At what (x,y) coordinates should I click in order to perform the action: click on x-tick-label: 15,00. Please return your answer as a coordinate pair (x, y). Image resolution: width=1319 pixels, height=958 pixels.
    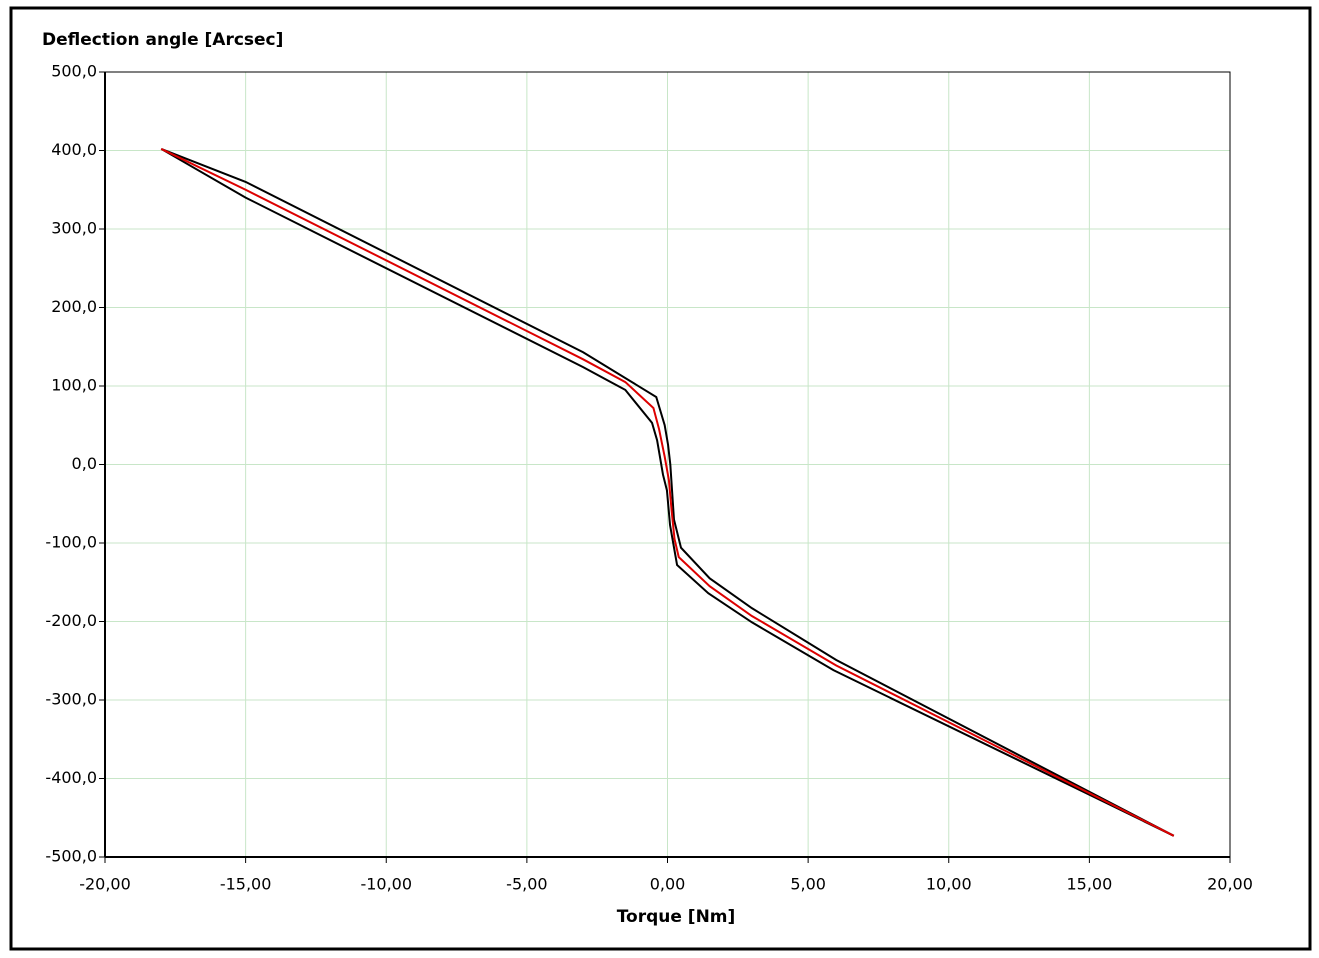
    Looking at the image, I should click on (1089, 884).